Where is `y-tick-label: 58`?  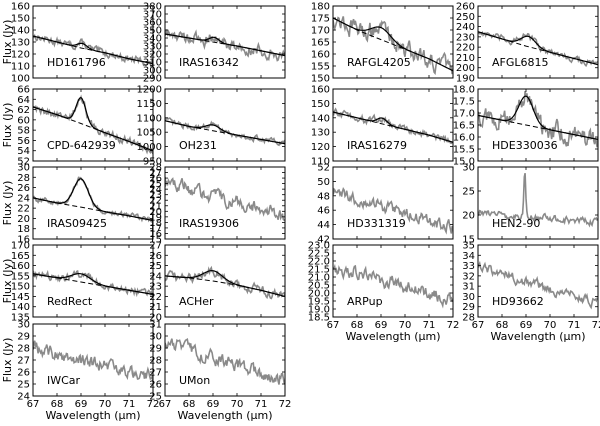
y-tick-label: 58 is located at coordinates (23, 131).